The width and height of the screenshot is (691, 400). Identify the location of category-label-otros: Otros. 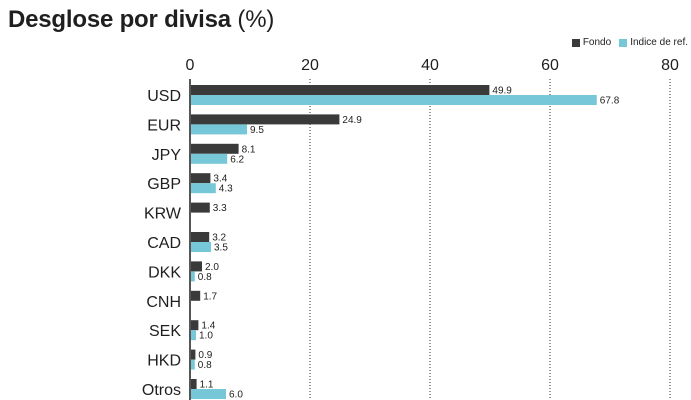
(161, 390).